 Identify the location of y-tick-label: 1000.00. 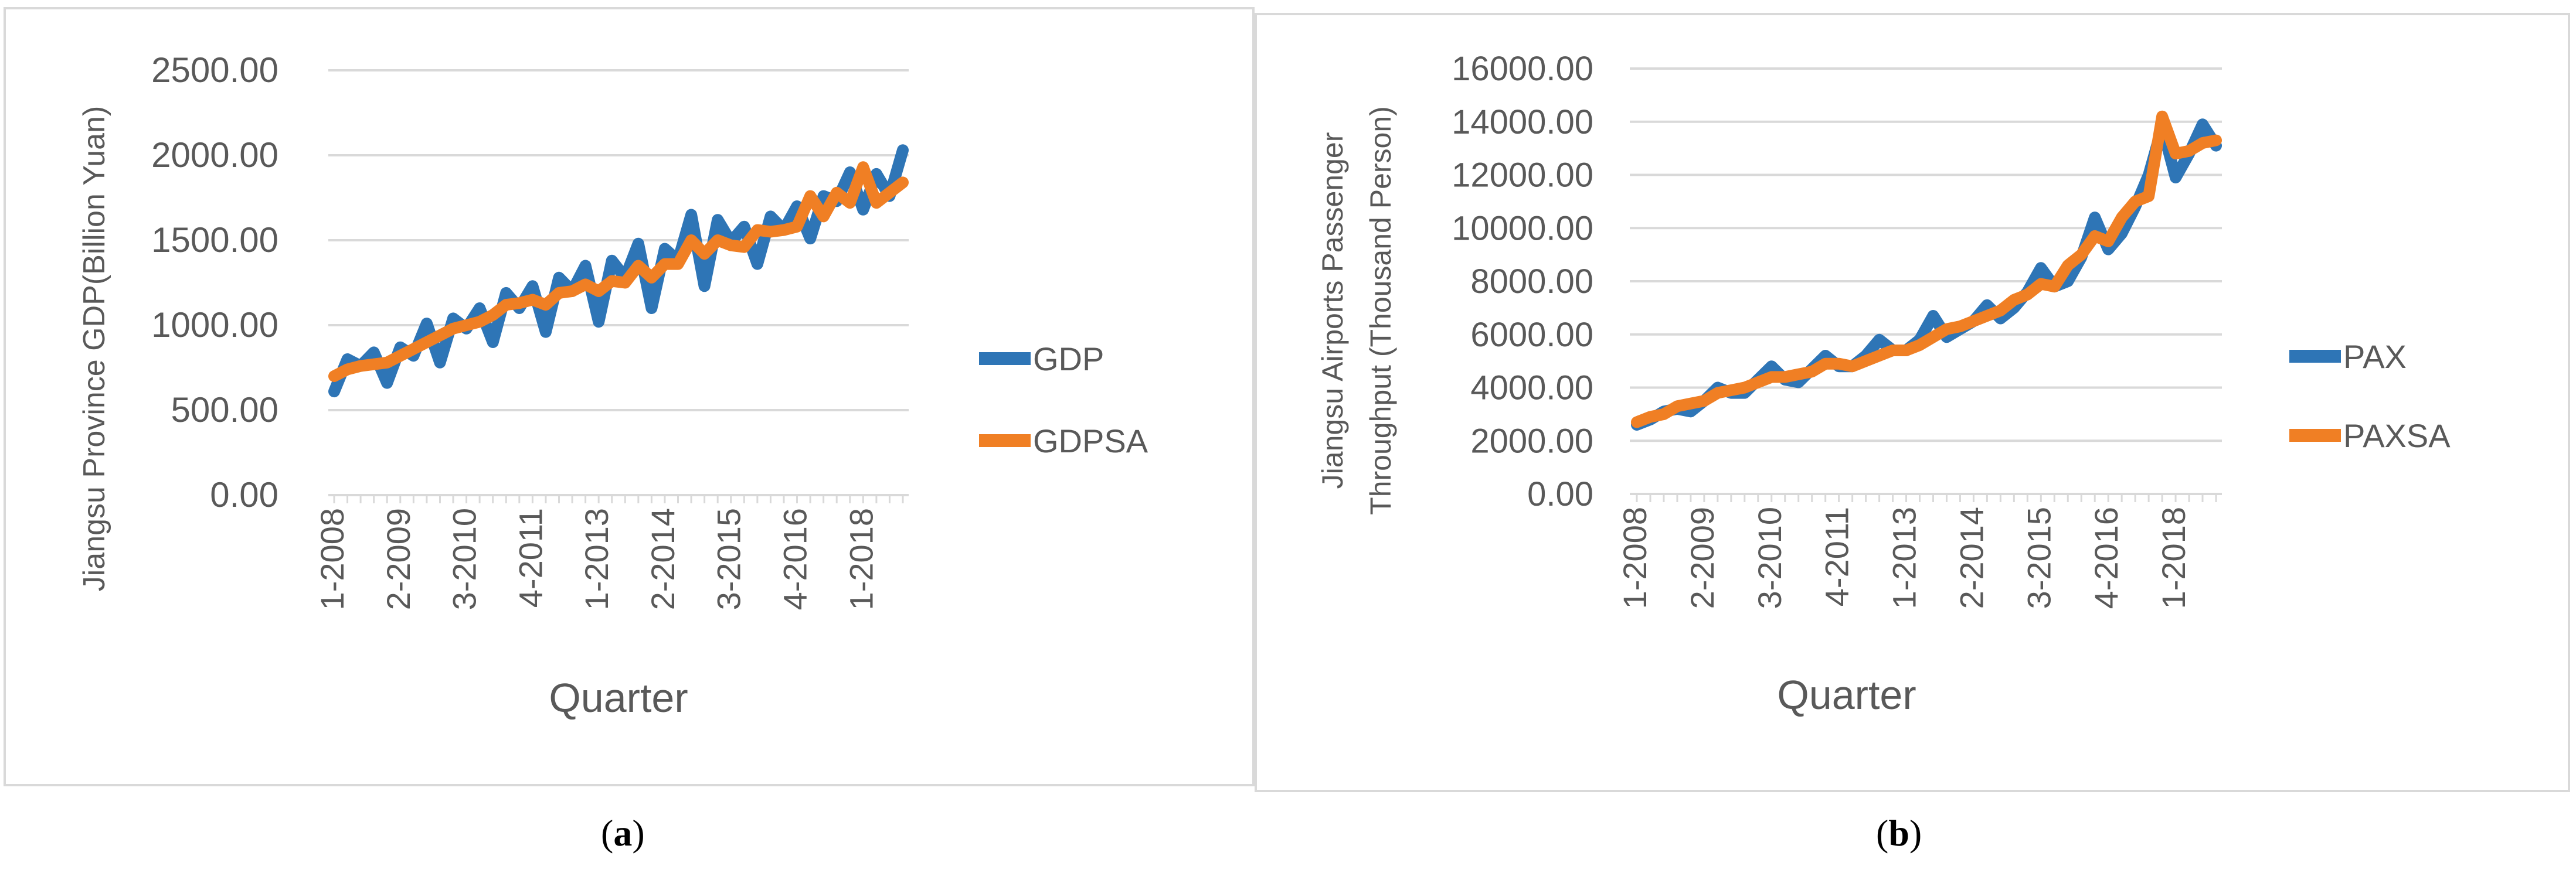
(214, 325).